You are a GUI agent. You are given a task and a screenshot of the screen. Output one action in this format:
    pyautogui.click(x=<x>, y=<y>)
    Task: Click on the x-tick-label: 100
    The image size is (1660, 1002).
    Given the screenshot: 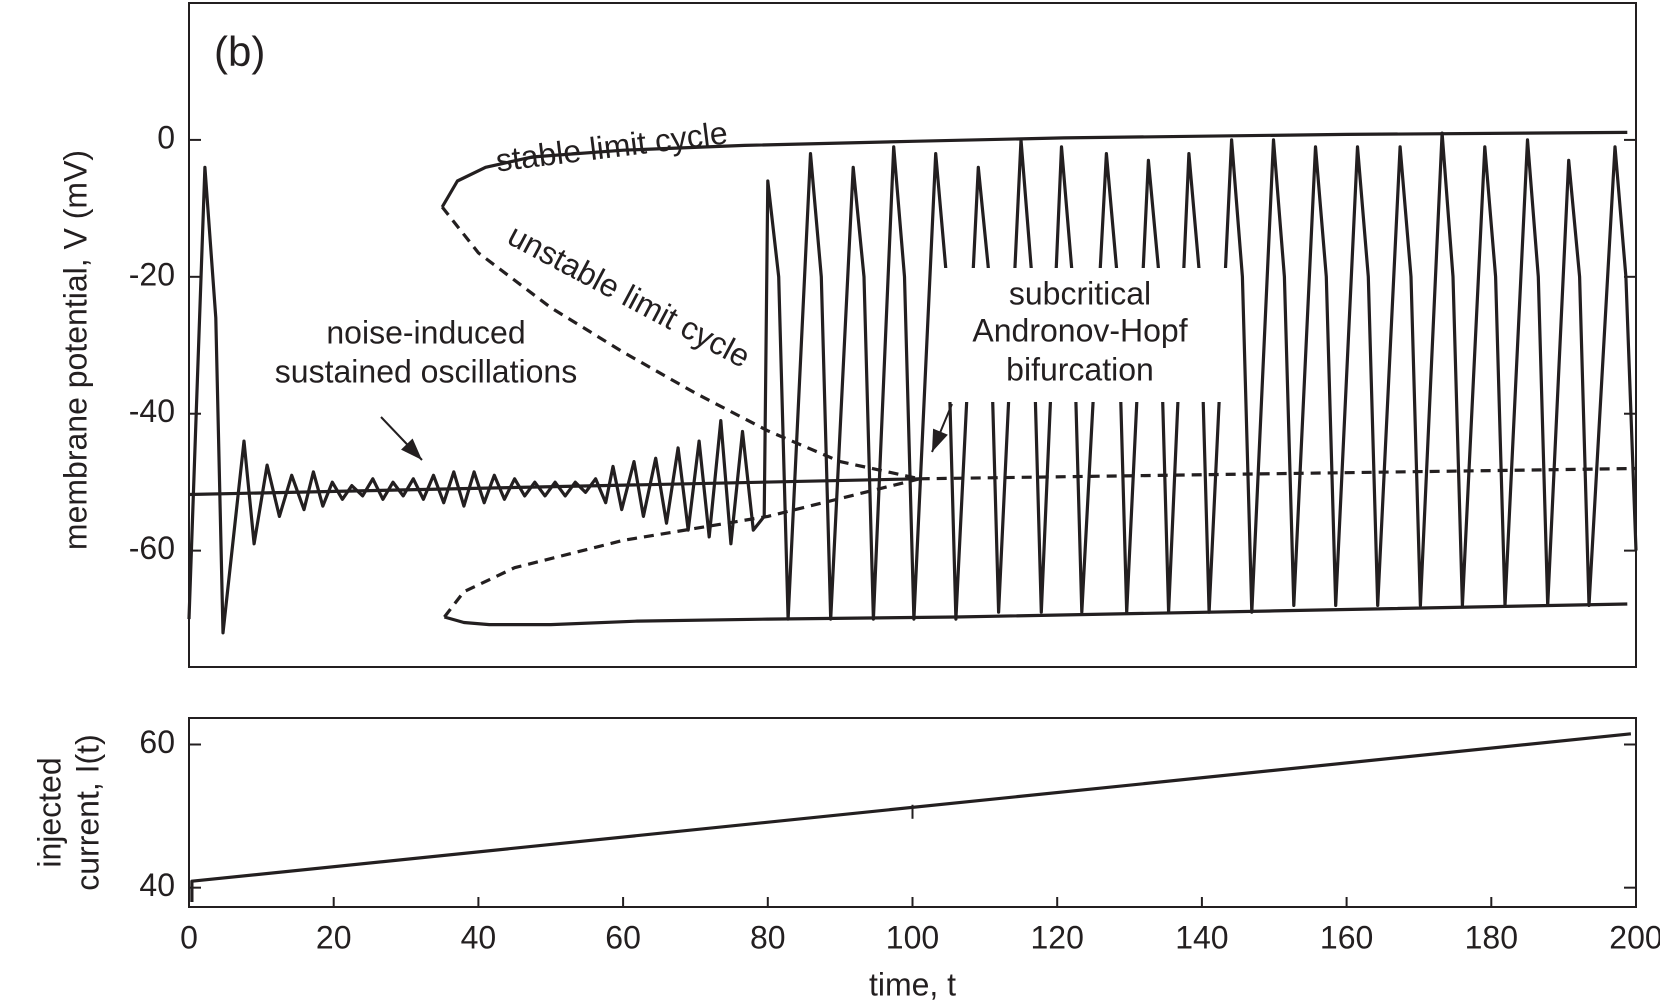 What is the action you would take?
    pyautogui.click(x=912, y=937)
    